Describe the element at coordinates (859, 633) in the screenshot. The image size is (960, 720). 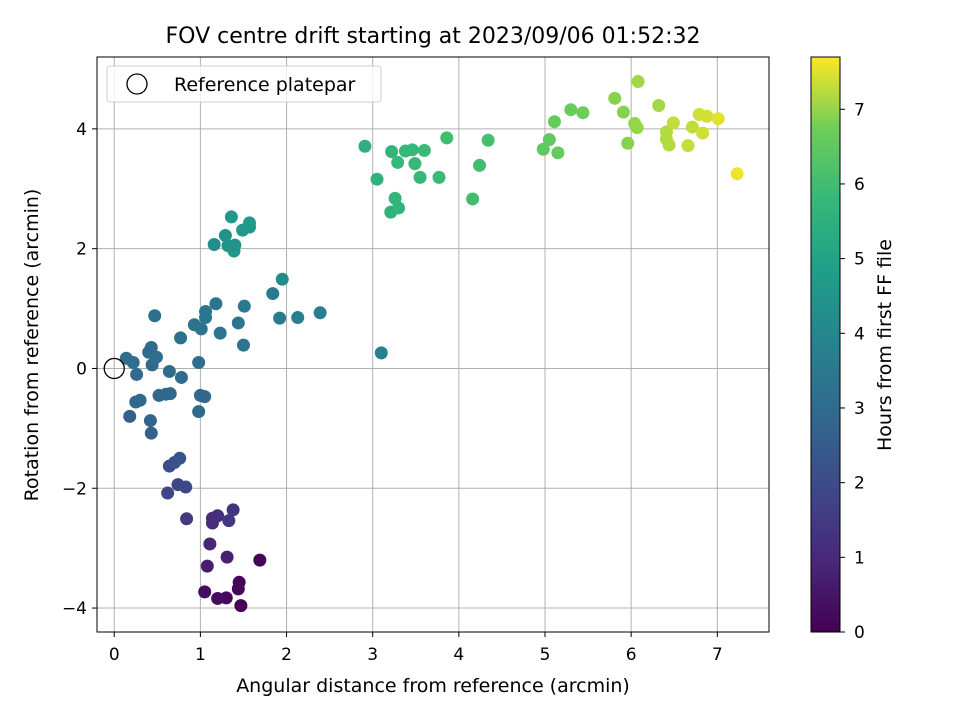
I see `colorbar-tick-label: 0` at that location.